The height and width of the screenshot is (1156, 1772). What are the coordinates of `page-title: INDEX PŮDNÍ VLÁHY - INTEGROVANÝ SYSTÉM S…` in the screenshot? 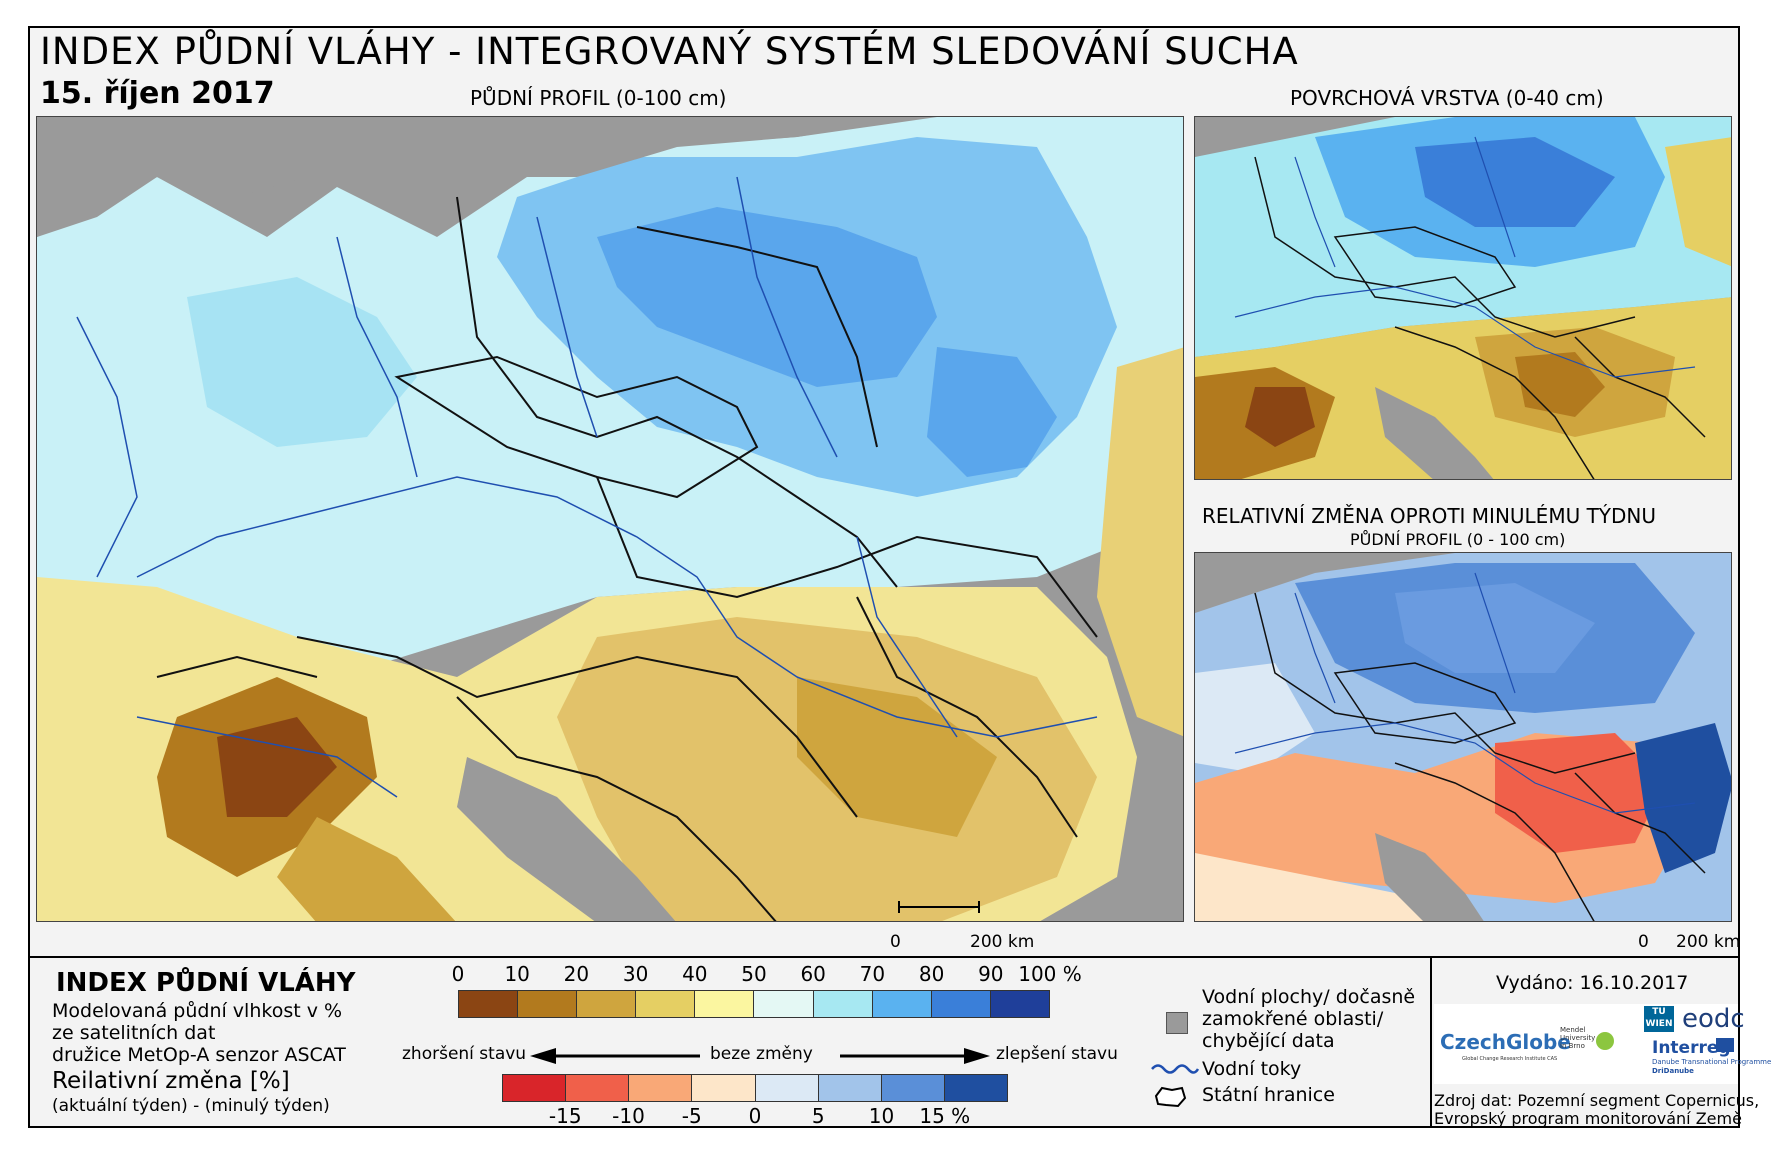 It's located at (669, 51).